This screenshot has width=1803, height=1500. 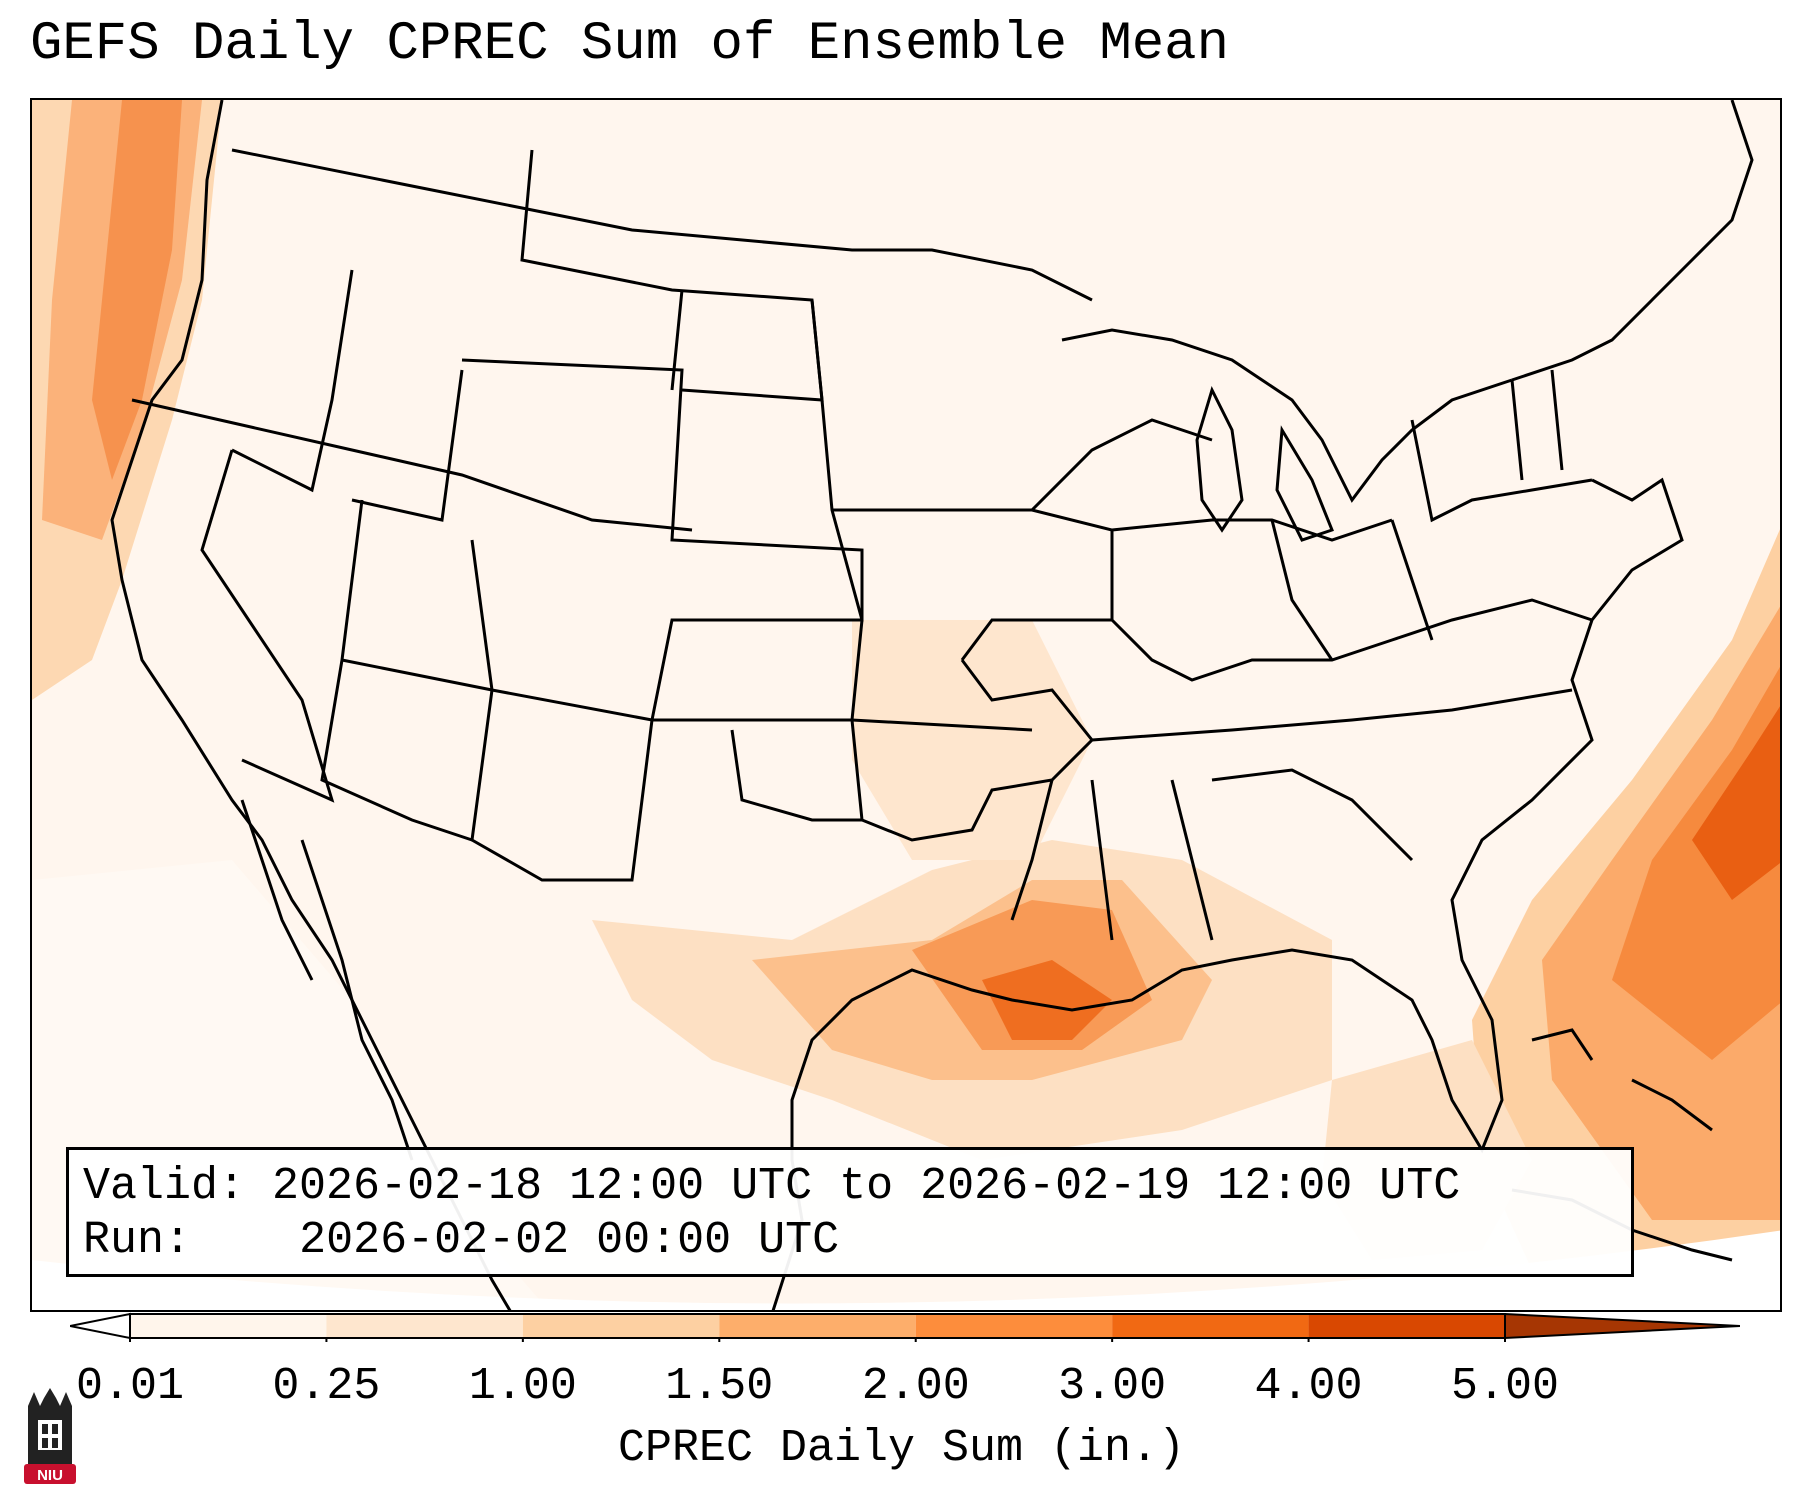 I want to click on niu-logo: NIU, so click(x=50, y=1436).